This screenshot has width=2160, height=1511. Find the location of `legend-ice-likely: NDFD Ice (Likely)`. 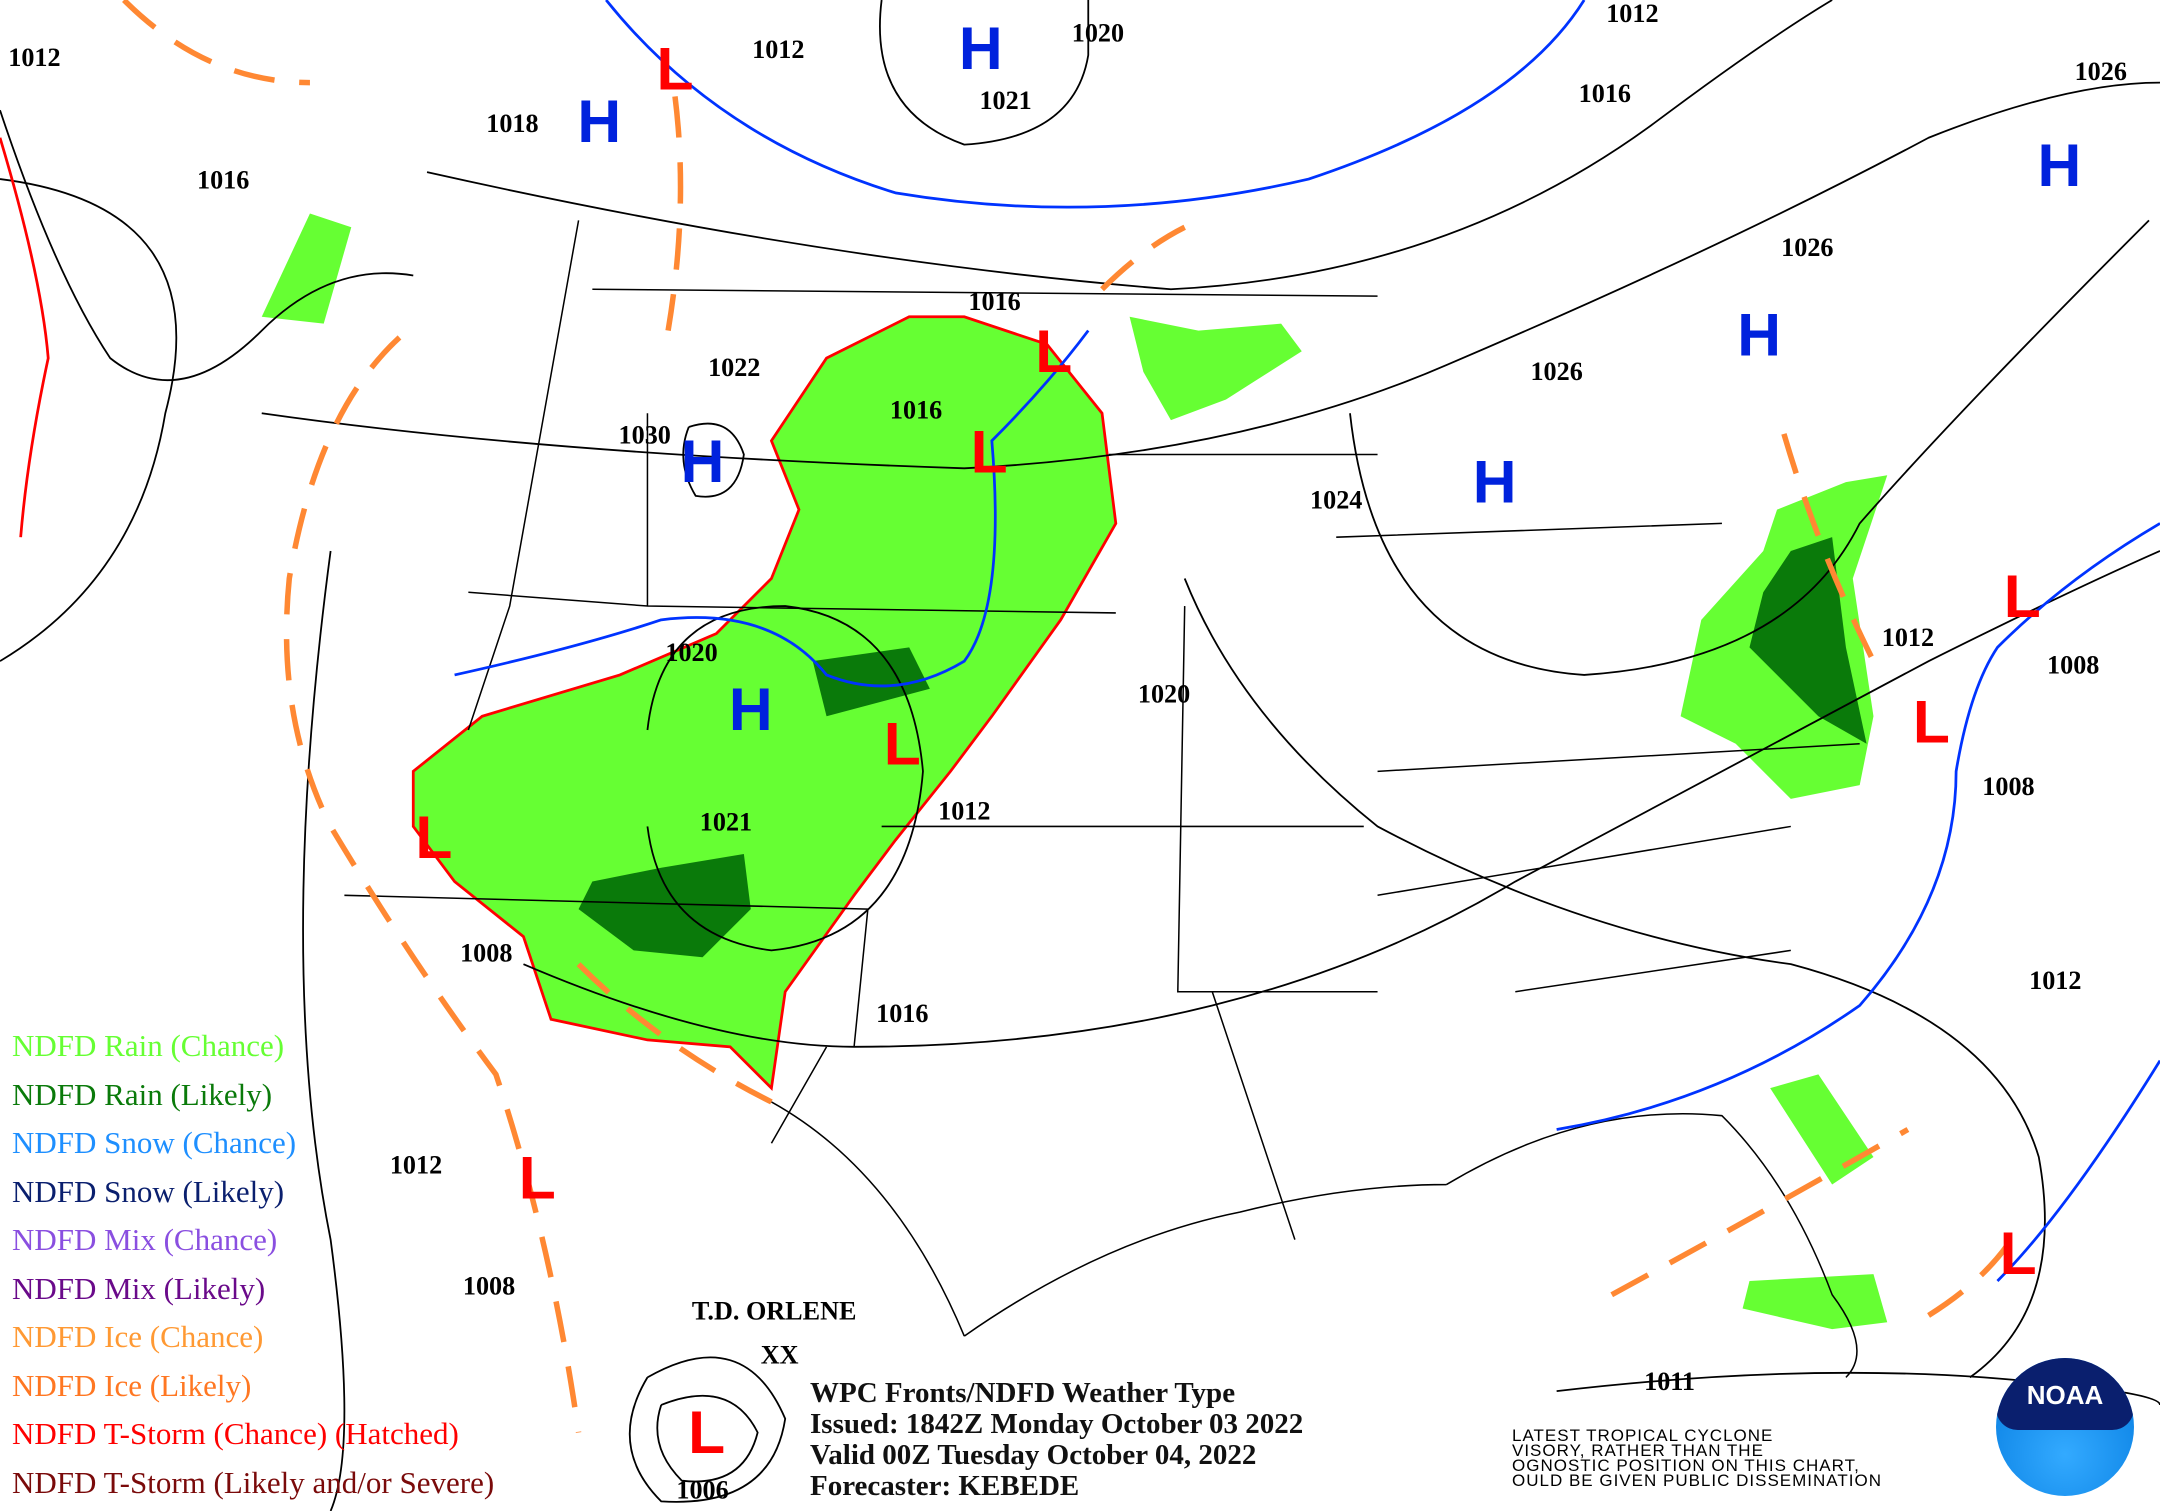

legend-ice-likely: NDFD Ice (Likely) is located at coordinates (132, 1385).